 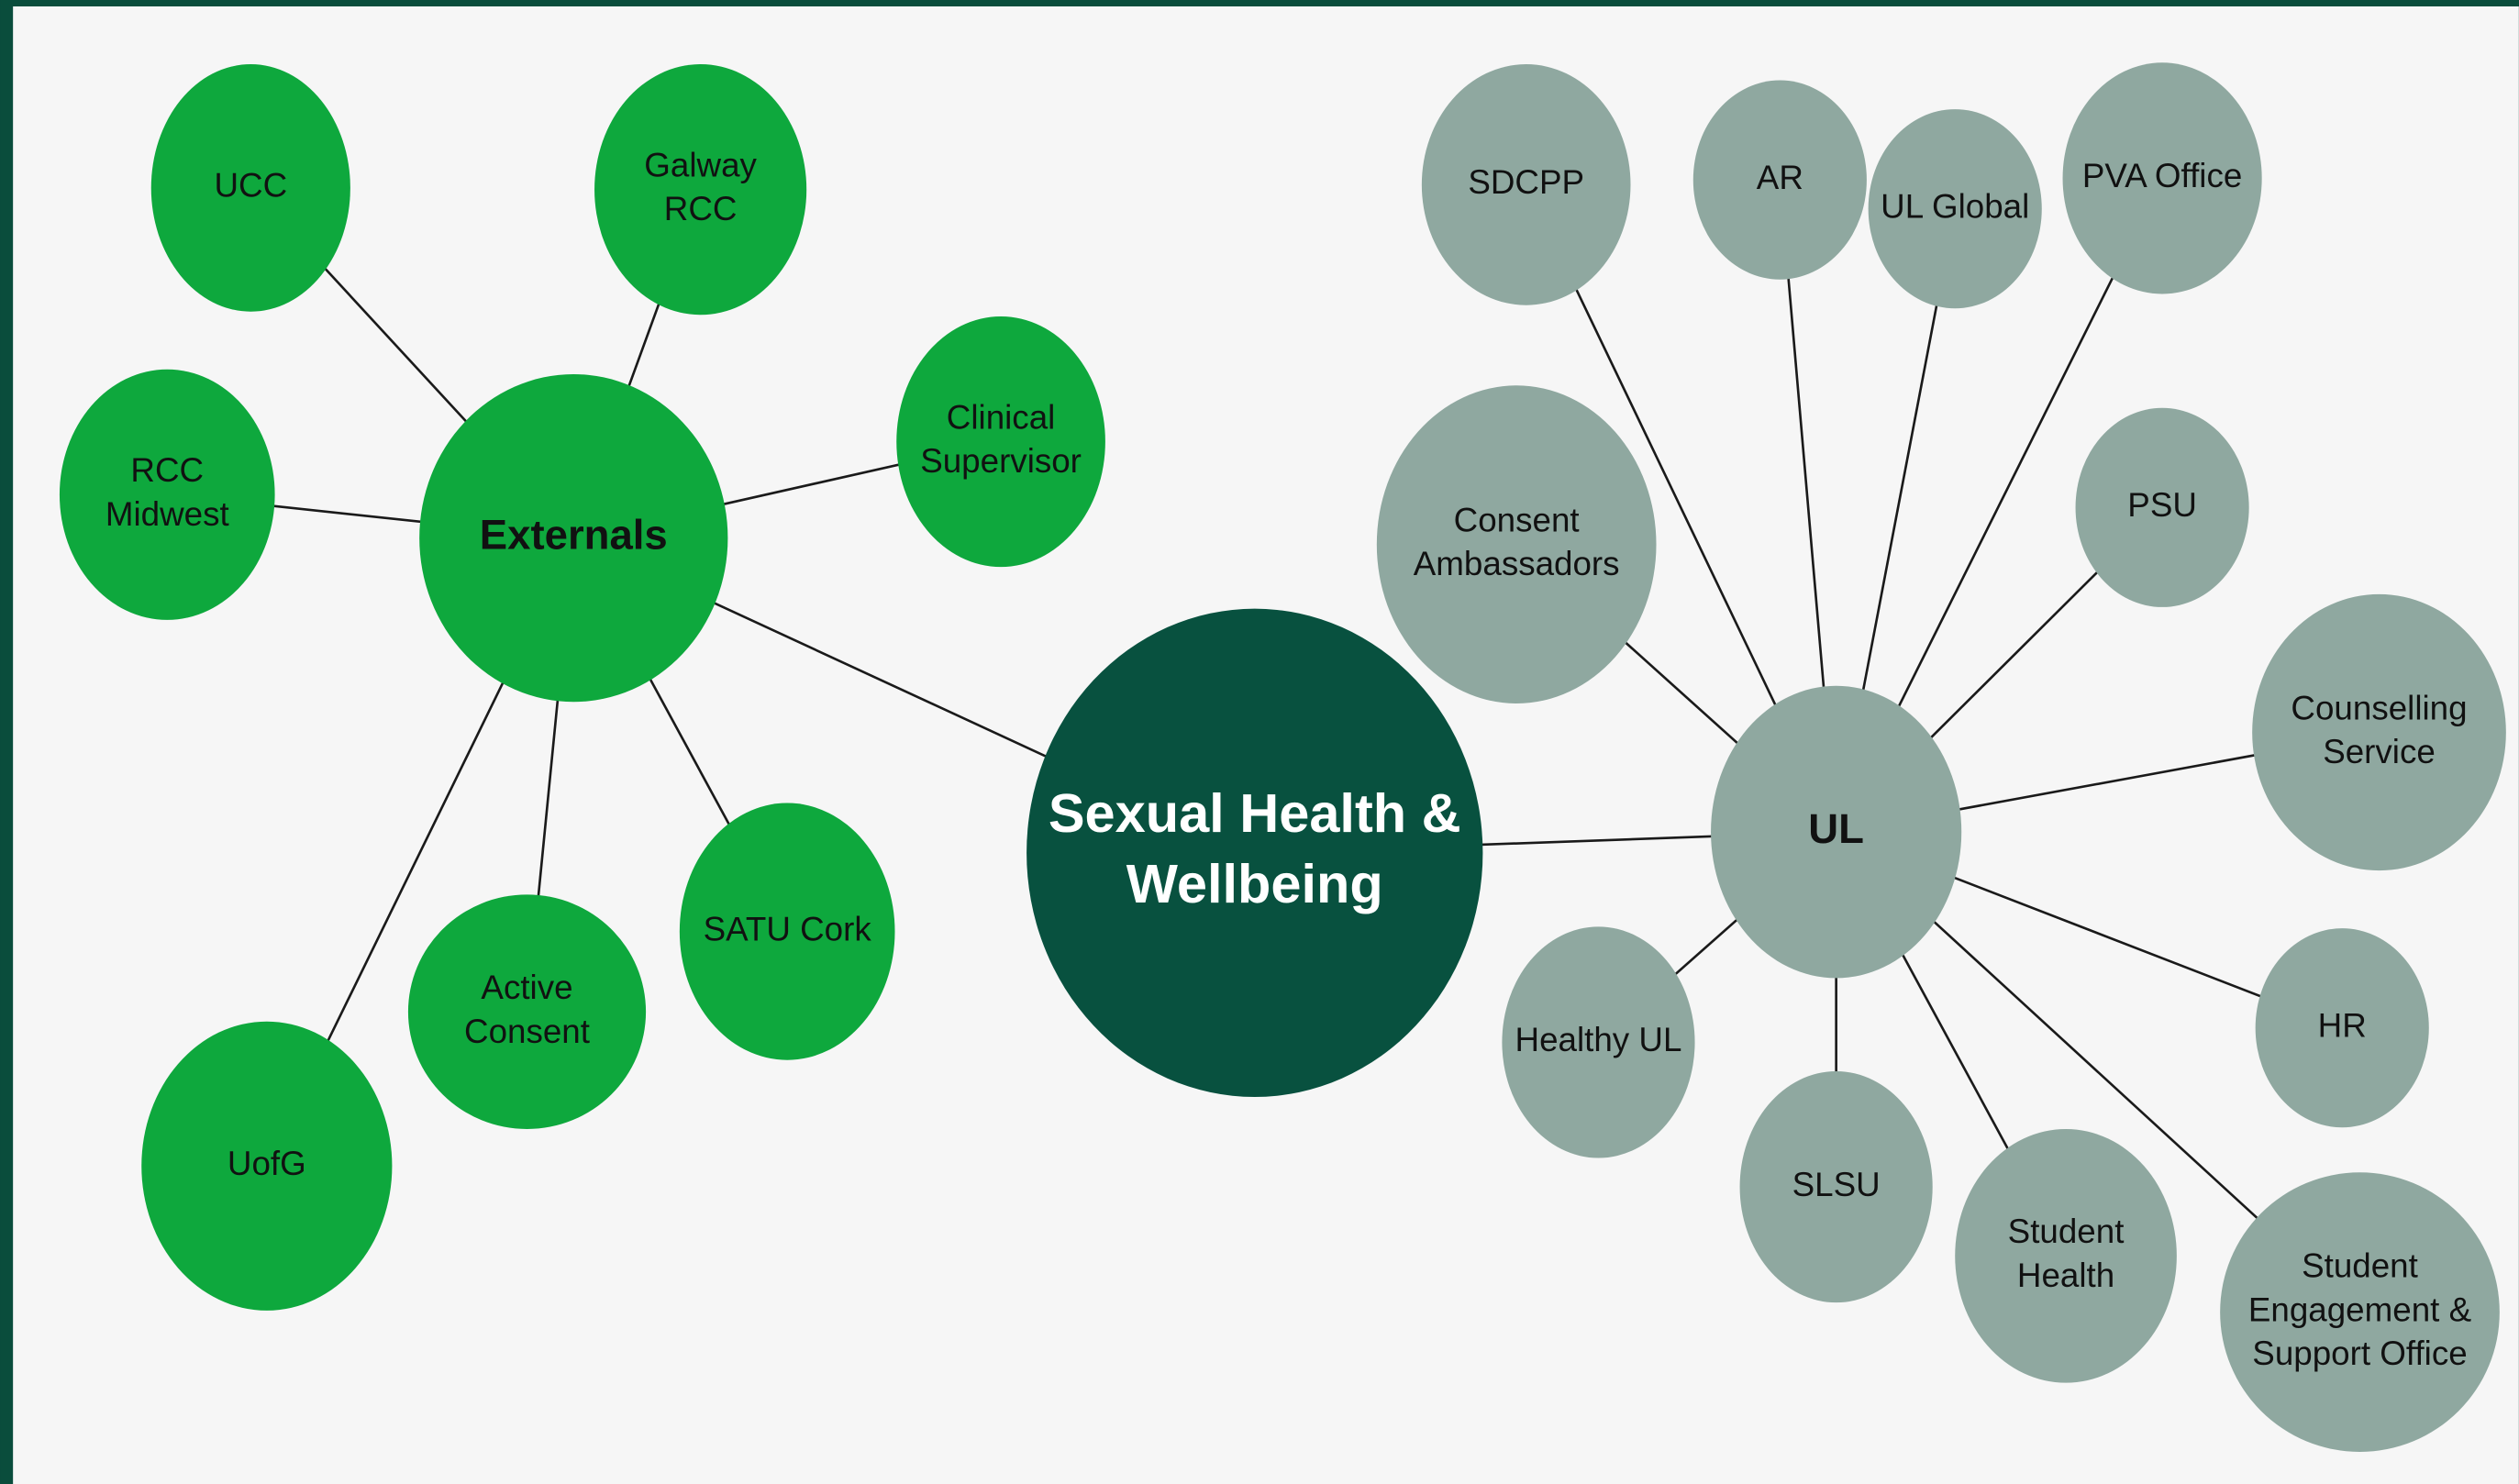 What do you see at coordinates (2359, 1353) in the screenshot?
I see `node-label: Support Office` at bounding box center [2359, 1353].